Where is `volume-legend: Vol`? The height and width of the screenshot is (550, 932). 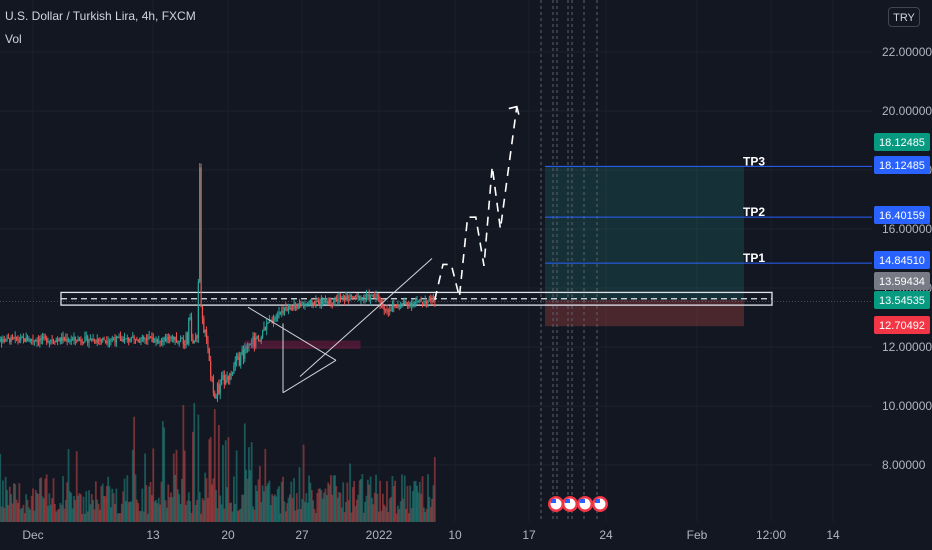 volume-legend: Vol is located at coordinates (13, 39).